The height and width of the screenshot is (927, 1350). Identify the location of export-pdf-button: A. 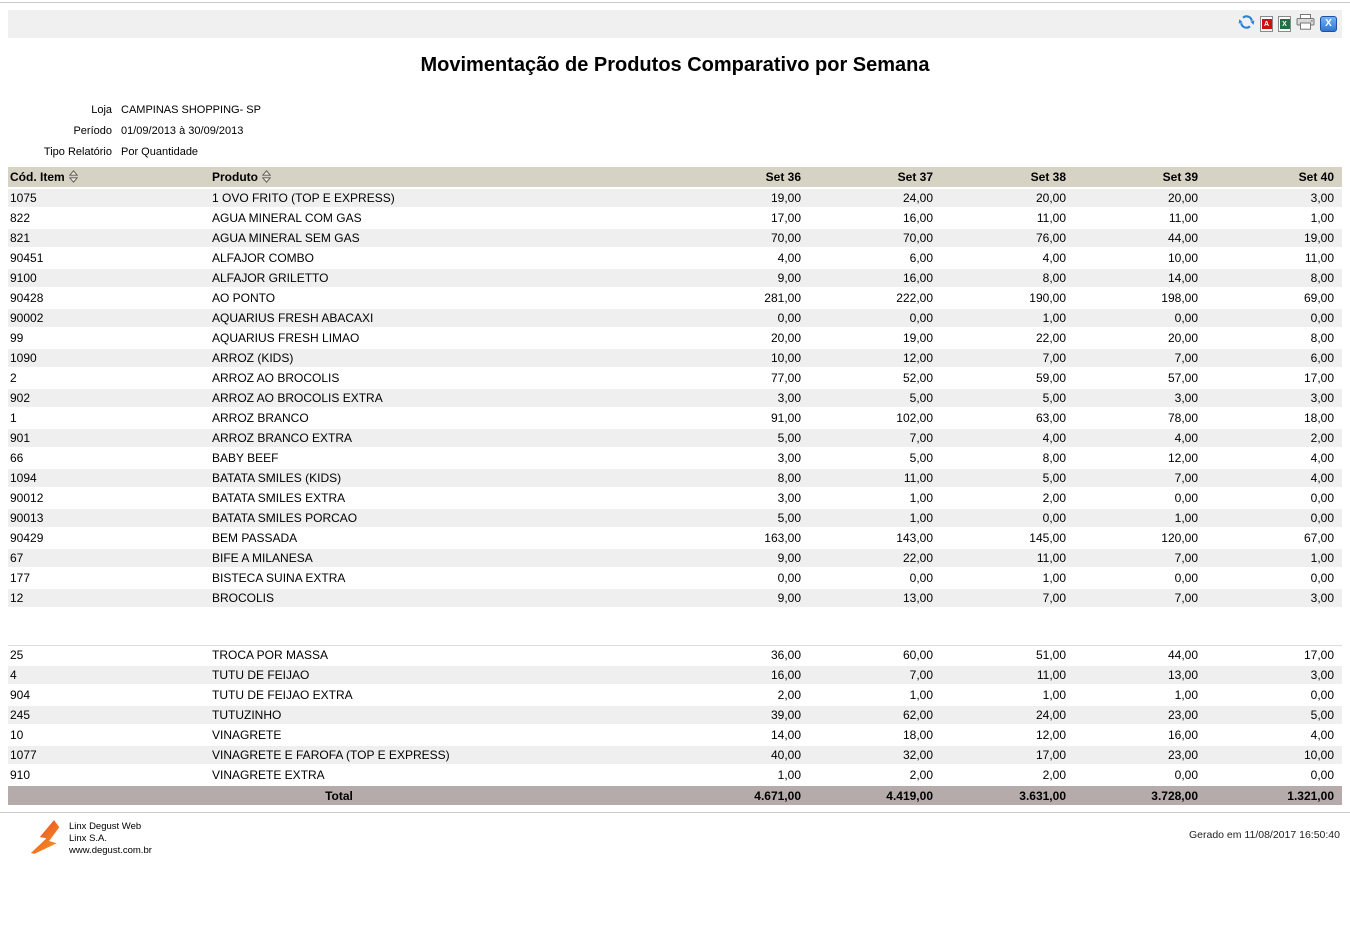
(1266, 24).